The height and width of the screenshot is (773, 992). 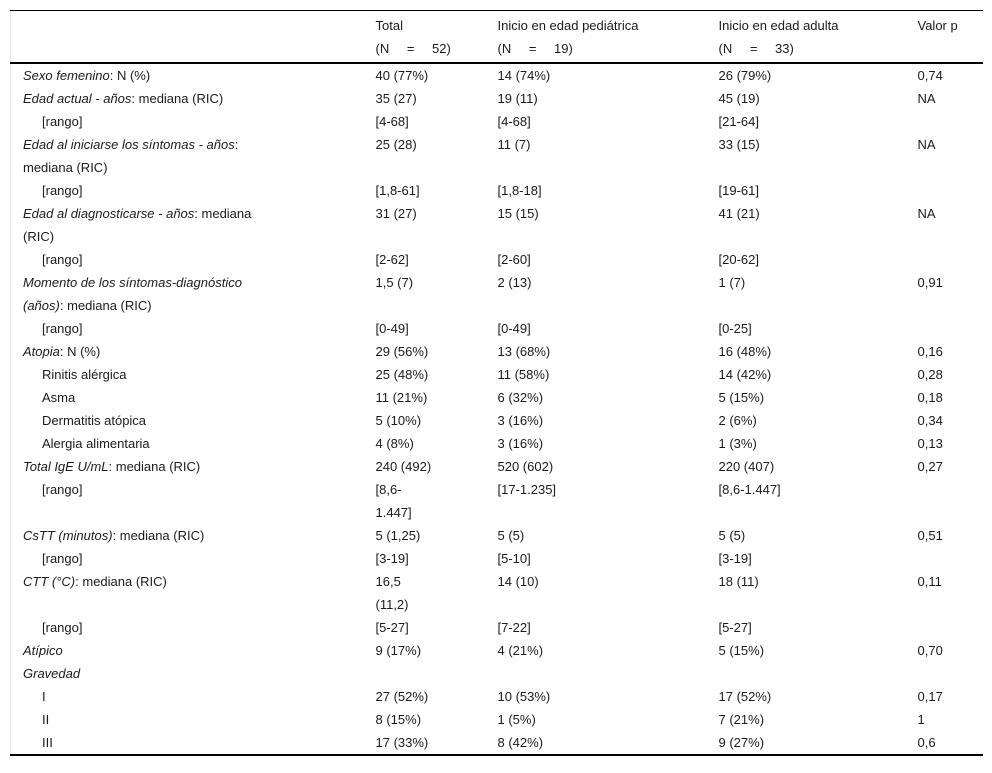 What do you see at coordinates (520, 650) in the screenshot?
I see `cell-pediatrica: 4 (21%)` at bounding box center [520, 650].